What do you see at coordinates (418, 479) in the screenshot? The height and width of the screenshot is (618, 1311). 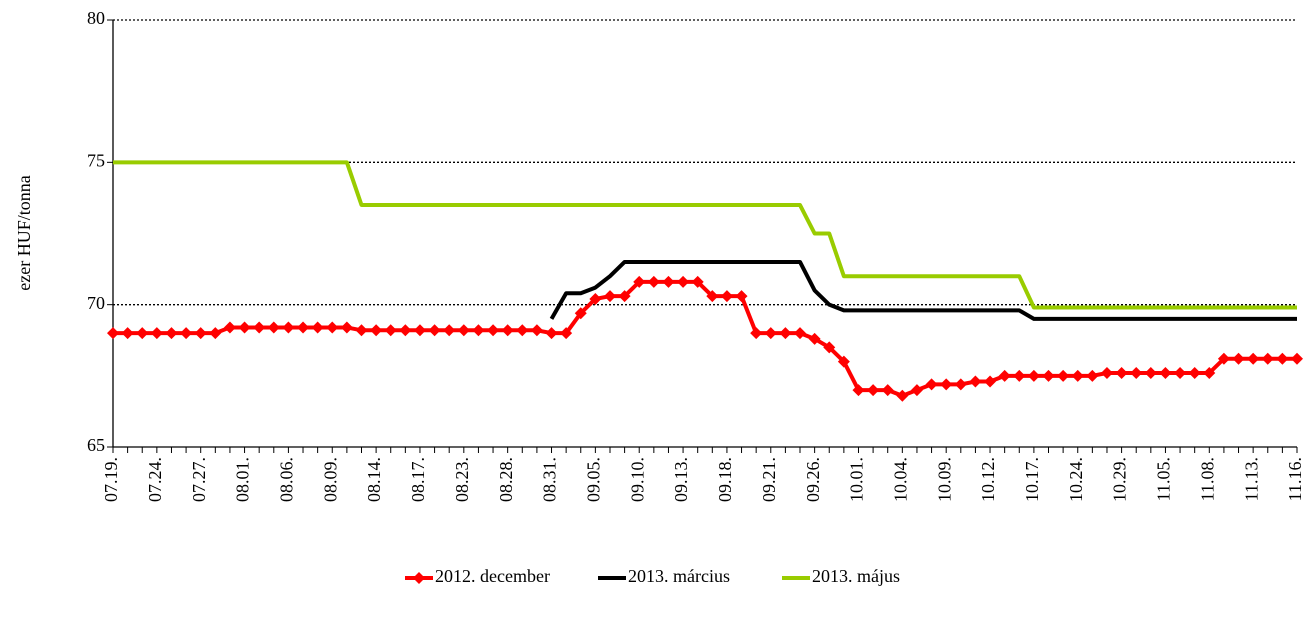 I see `x-tick-label: 08.17.` at bounding box center [418, 479].